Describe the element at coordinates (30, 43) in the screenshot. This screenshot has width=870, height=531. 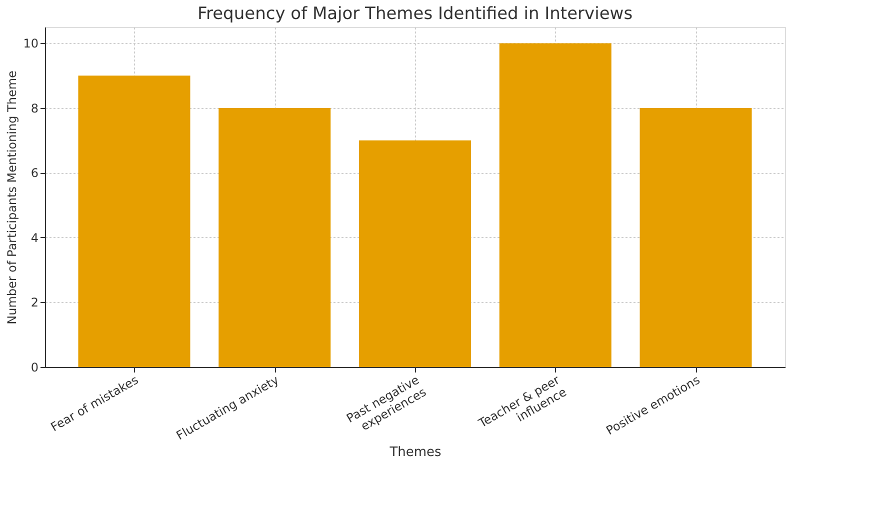
I see `y-tick-label: 10` at that location.